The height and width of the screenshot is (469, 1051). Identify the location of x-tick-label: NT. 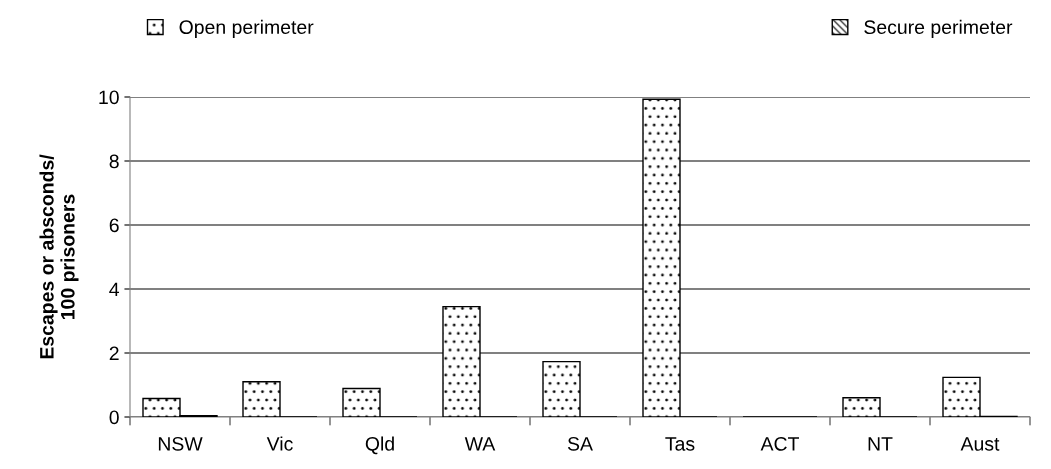
(880, 444).